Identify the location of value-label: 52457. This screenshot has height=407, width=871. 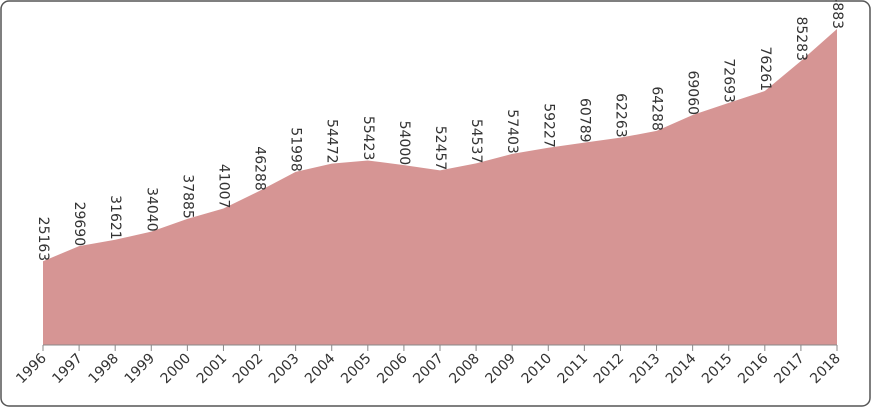
(440, 148).